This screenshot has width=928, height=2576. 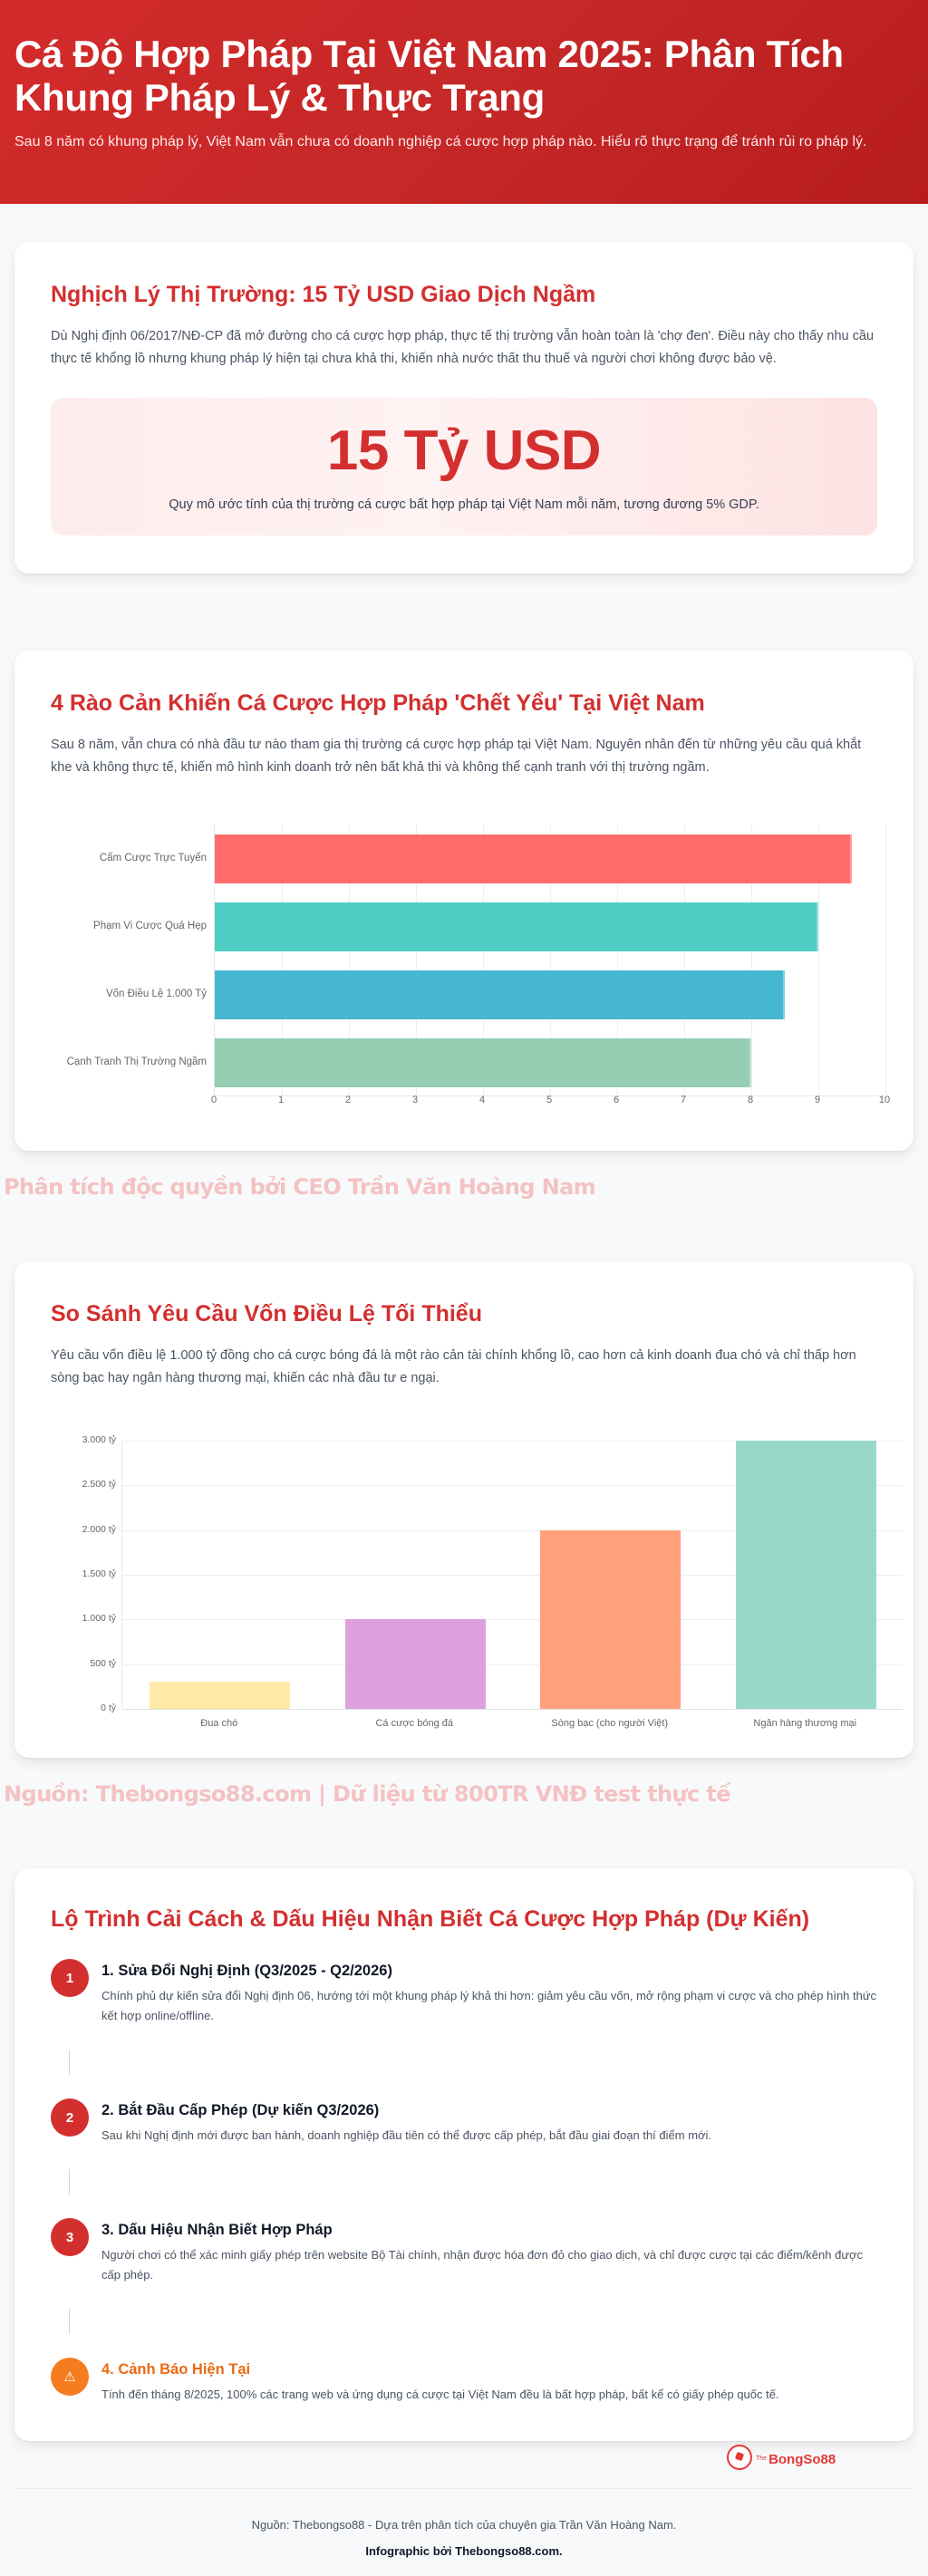 I want to click on x-tick-label: 4, so click(x=482, y=1100).